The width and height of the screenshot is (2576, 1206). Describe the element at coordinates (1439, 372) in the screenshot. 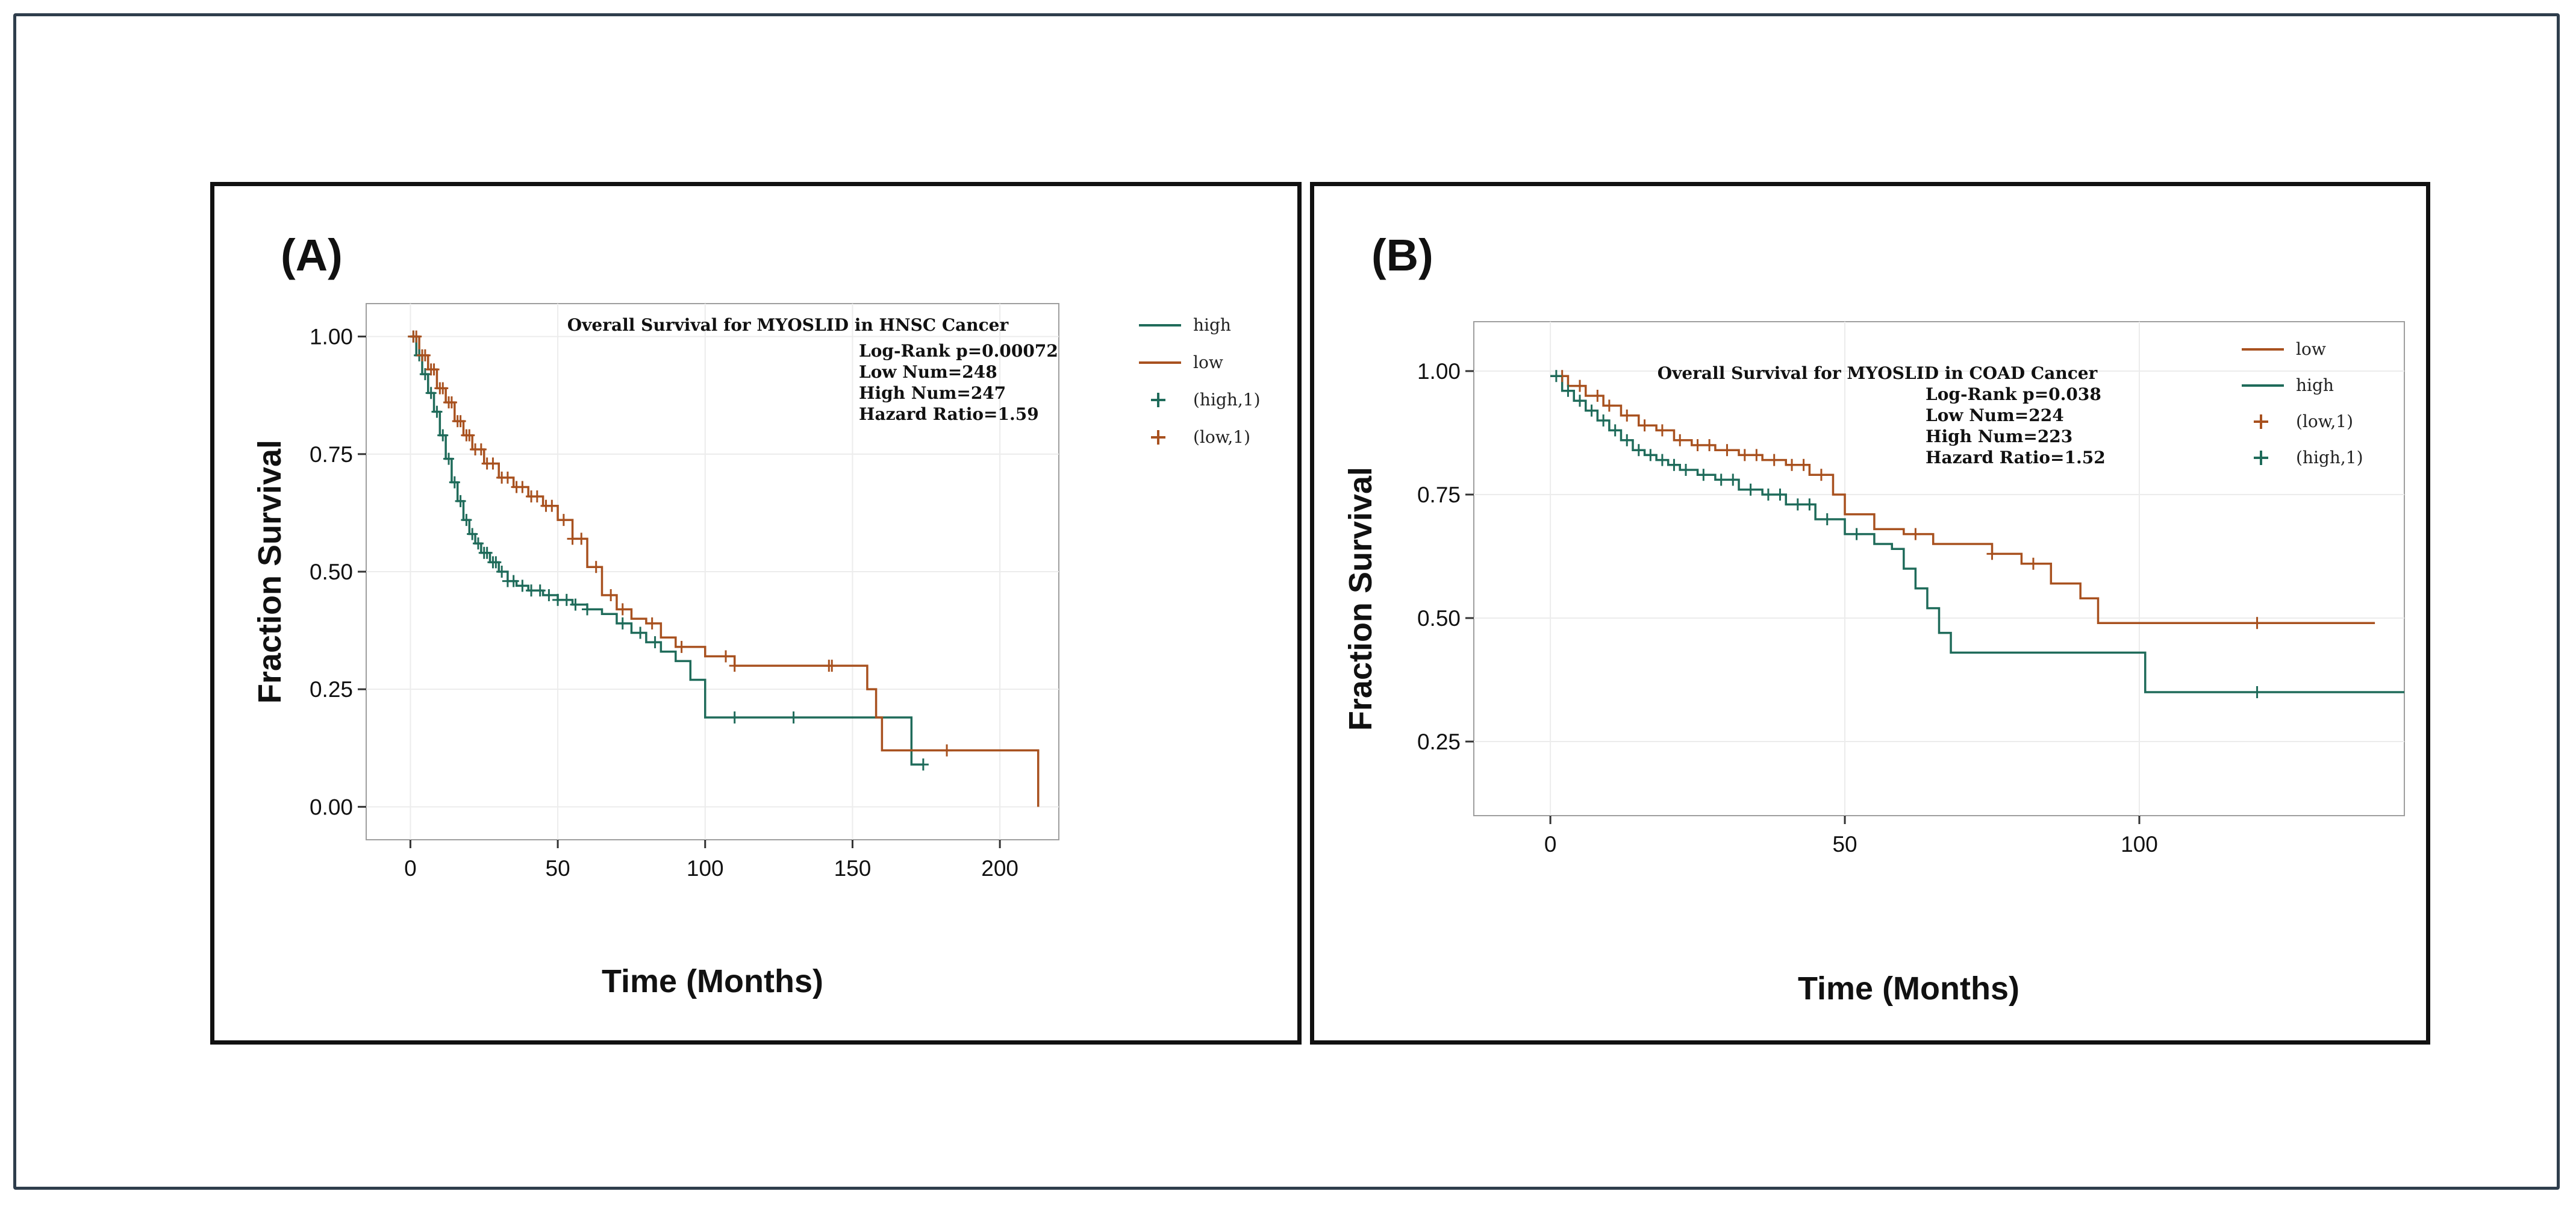

I see `y-tick-label-b: 1.00` at that location.